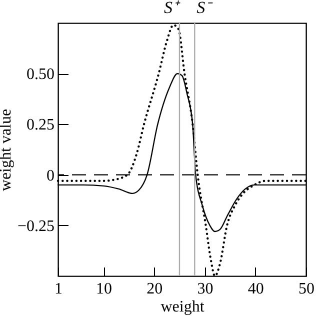 This screenshot has width=320, height=320. Describe the element at coordinates (306, 289) in the screenshot. I see `x-tick-label: 50` at that location.